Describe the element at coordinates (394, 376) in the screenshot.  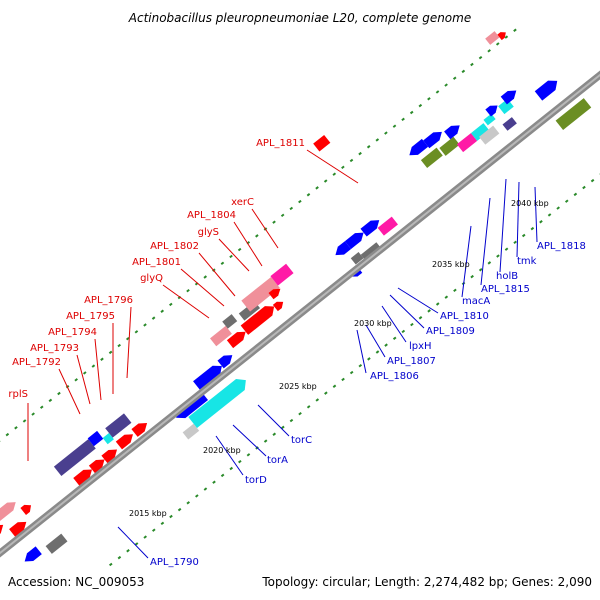
I see `gene-label: APL_1806` at that location.